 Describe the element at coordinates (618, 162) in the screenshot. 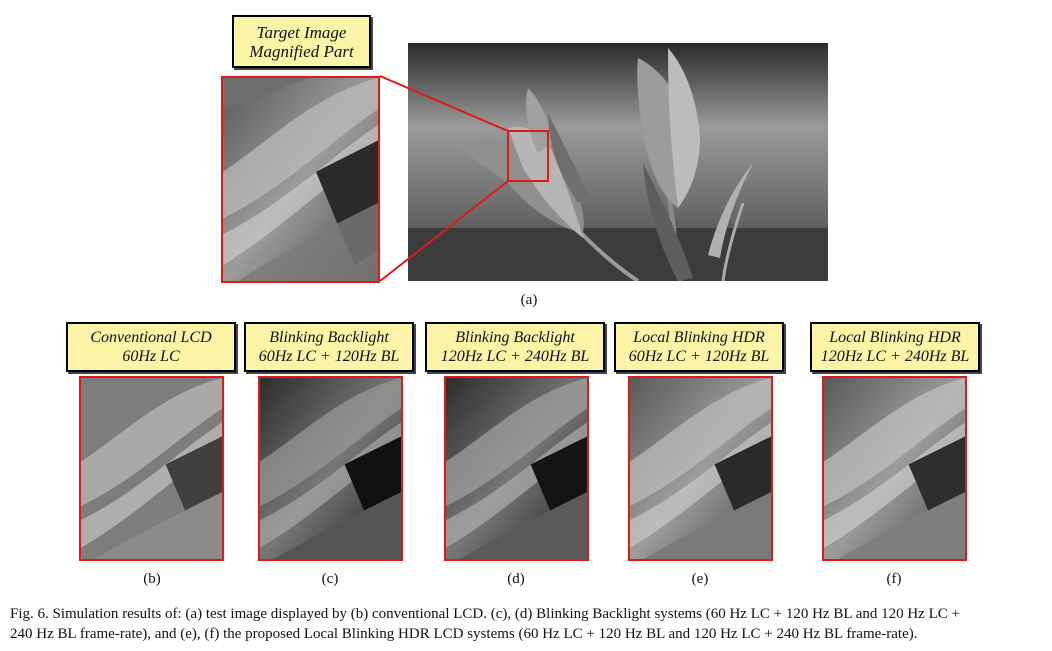

I see `target-tulip-photo` at that location.